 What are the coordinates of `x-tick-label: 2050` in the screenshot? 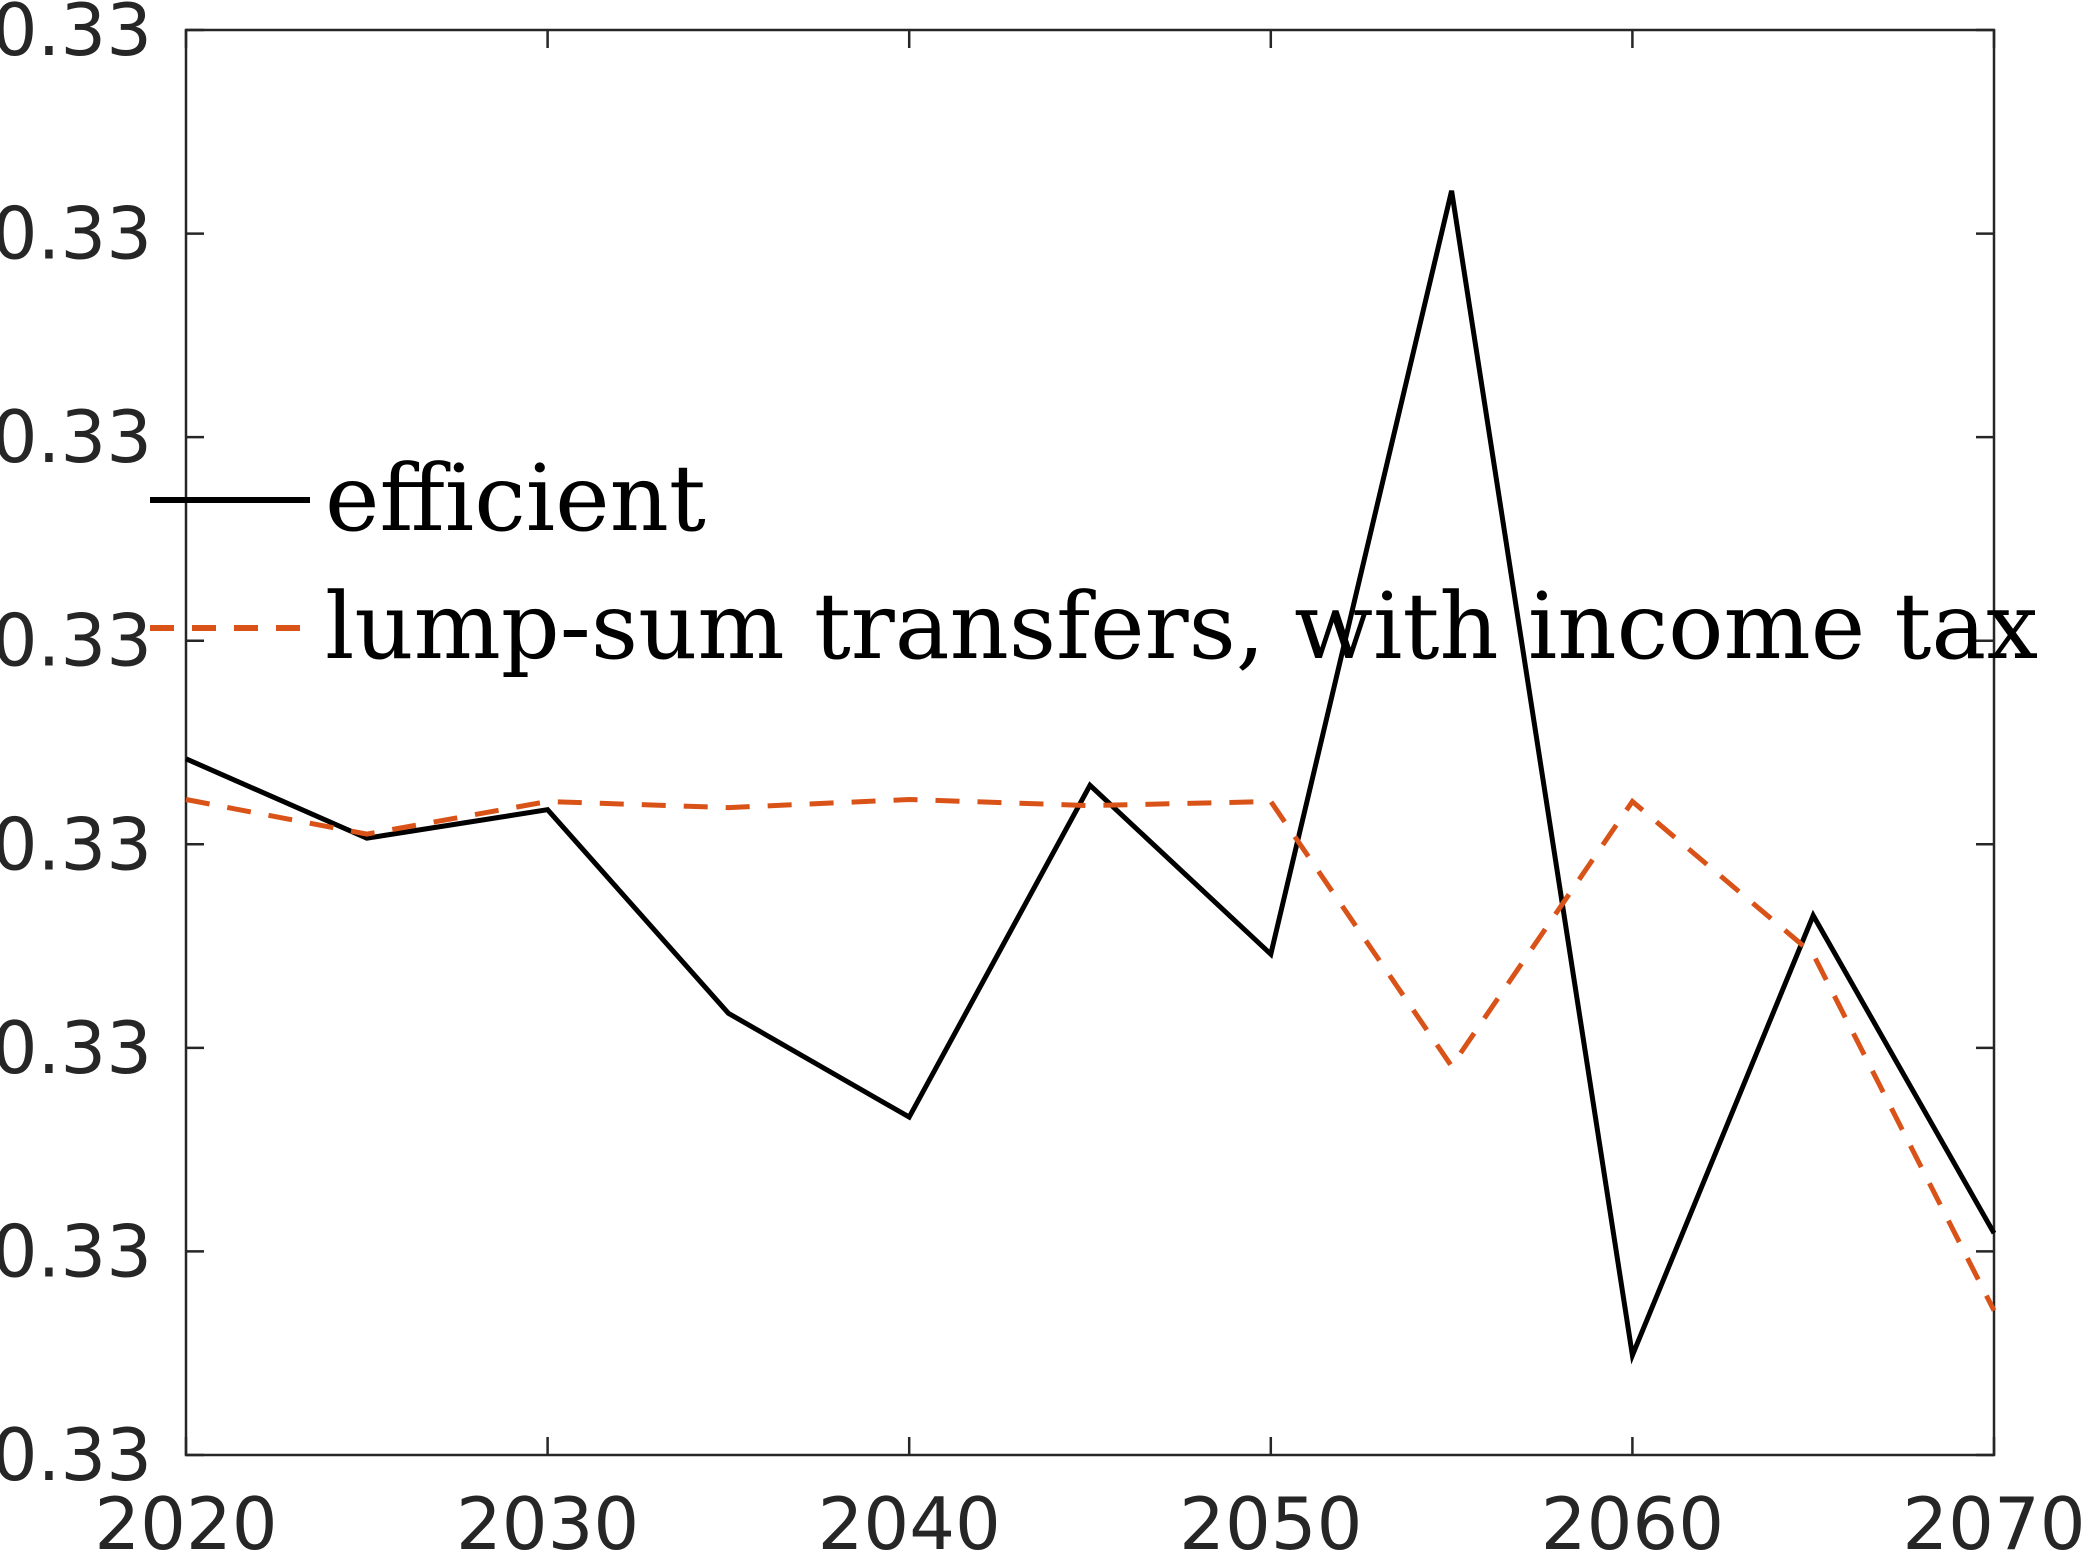 It's located at (1270, 1518).